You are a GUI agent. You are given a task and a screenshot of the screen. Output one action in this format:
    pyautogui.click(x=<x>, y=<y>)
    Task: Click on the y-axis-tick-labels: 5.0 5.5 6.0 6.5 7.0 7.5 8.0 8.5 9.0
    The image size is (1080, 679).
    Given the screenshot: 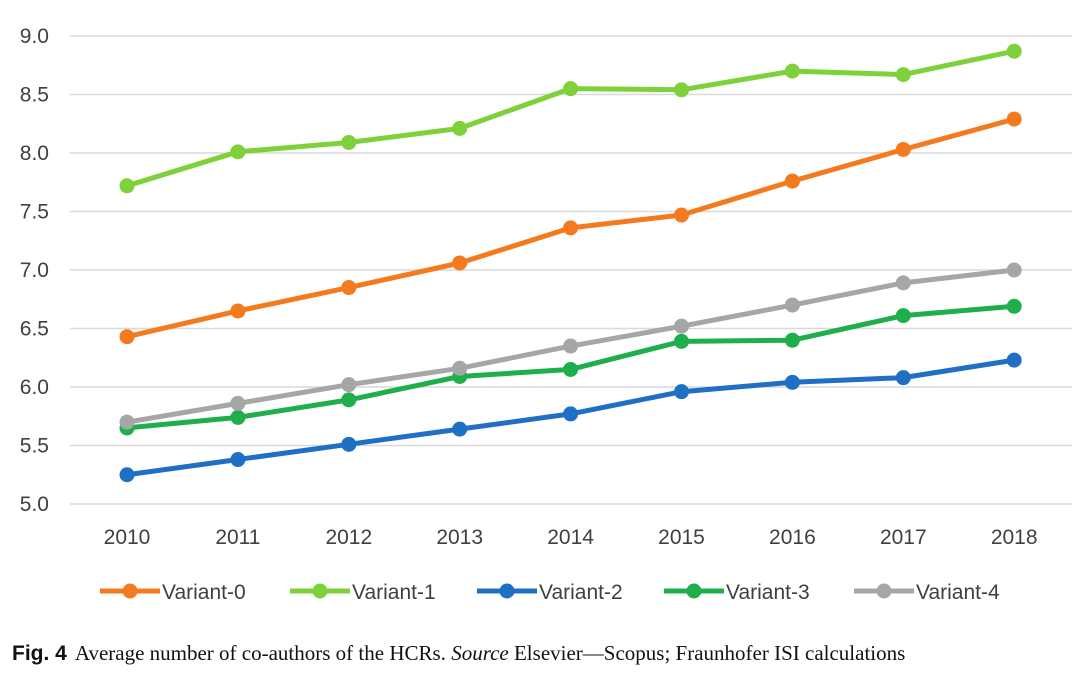 What is the action you would take?
    pyautogui.click(x=34, y=270)
    